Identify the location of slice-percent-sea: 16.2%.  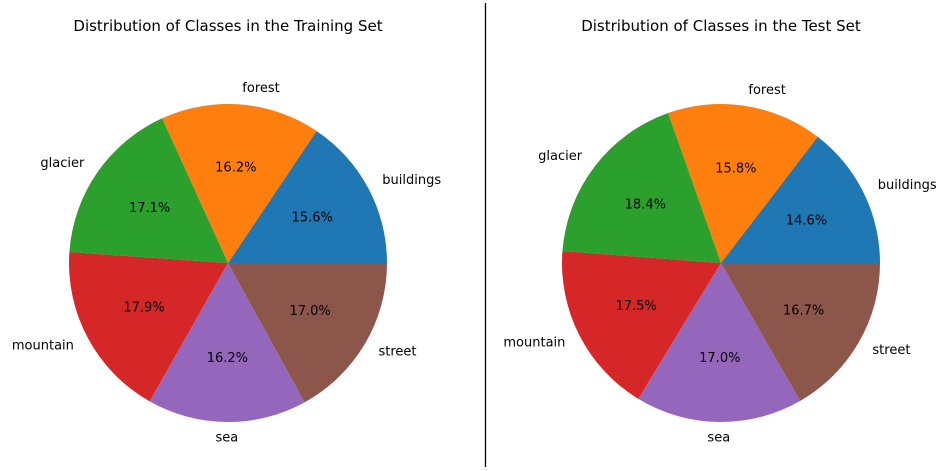
(227, 358).